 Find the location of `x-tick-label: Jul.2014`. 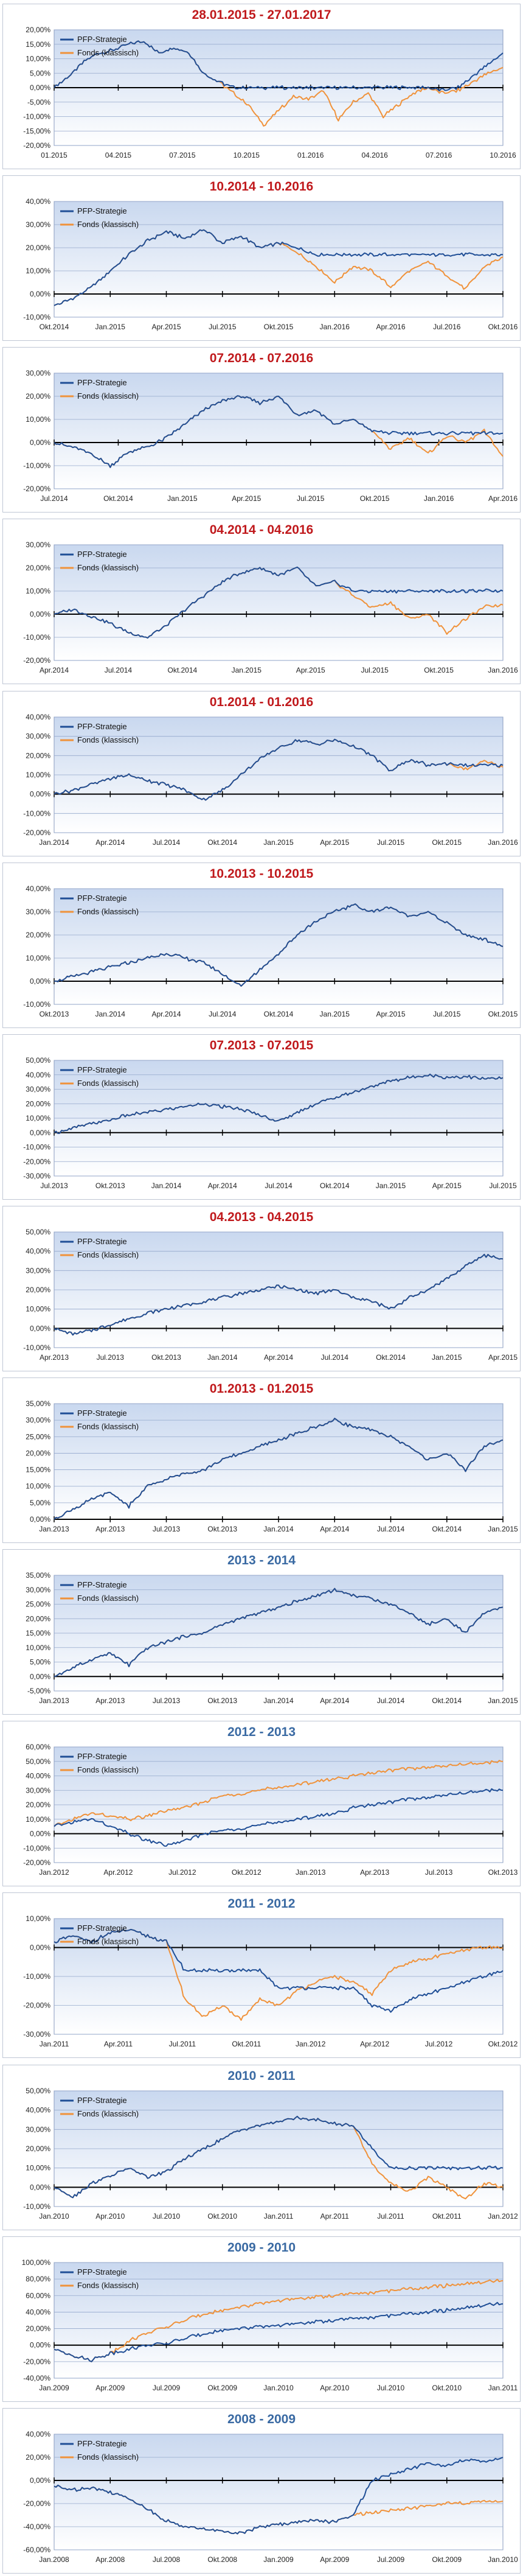

x-tick-label: Jul.2014 is located at coordinates (391, 1700).